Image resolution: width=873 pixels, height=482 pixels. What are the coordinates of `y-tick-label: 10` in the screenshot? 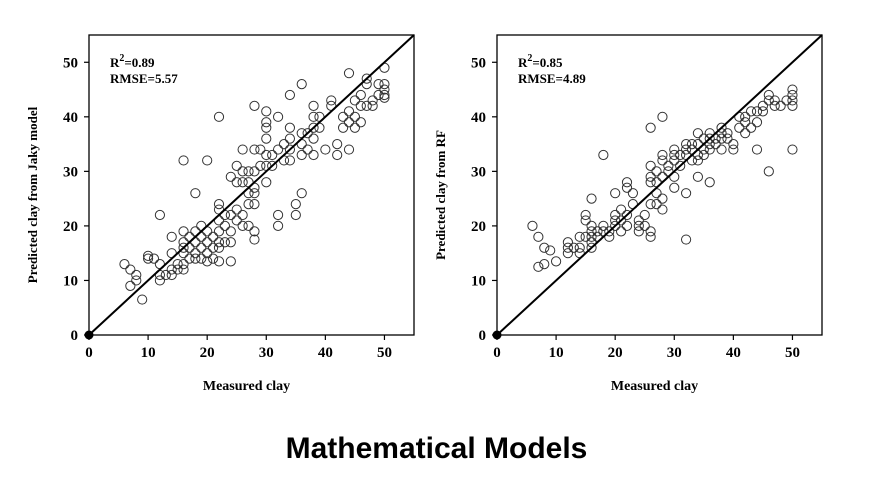 It's located at (478, 281).